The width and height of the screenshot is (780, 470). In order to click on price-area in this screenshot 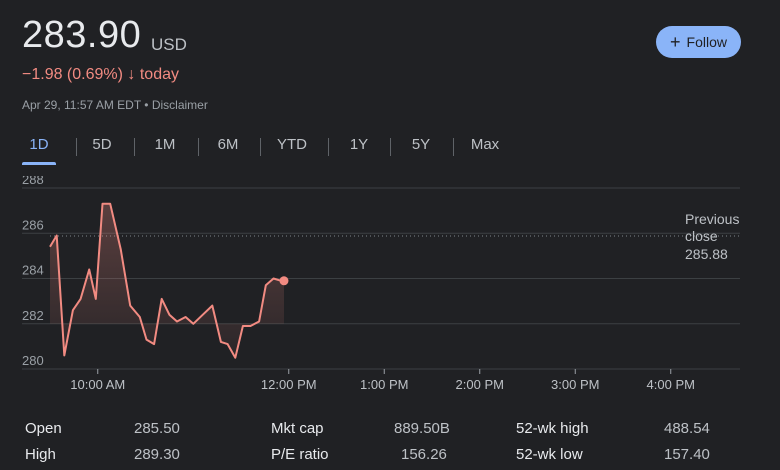, I will do `click(167, 280)`.